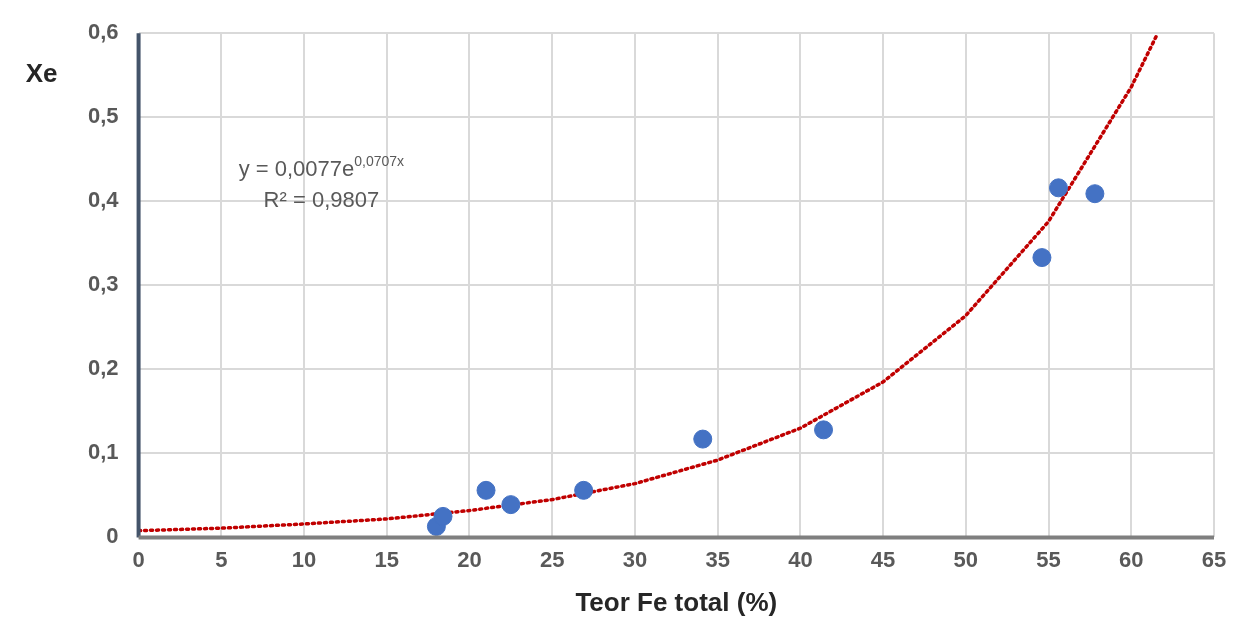  I want to click on y-tick-label: 0,4, so click(103, 200).